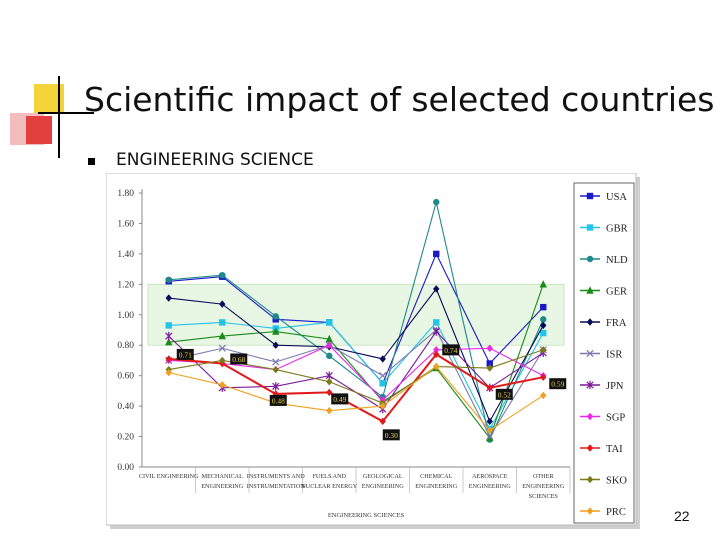 Image resolution: width=720 pixels, height=540 pixels. What do you see at coordinates (616, 323) in the screenshot?
I see `legend-label: FRA` at bounding box center [616, 323].